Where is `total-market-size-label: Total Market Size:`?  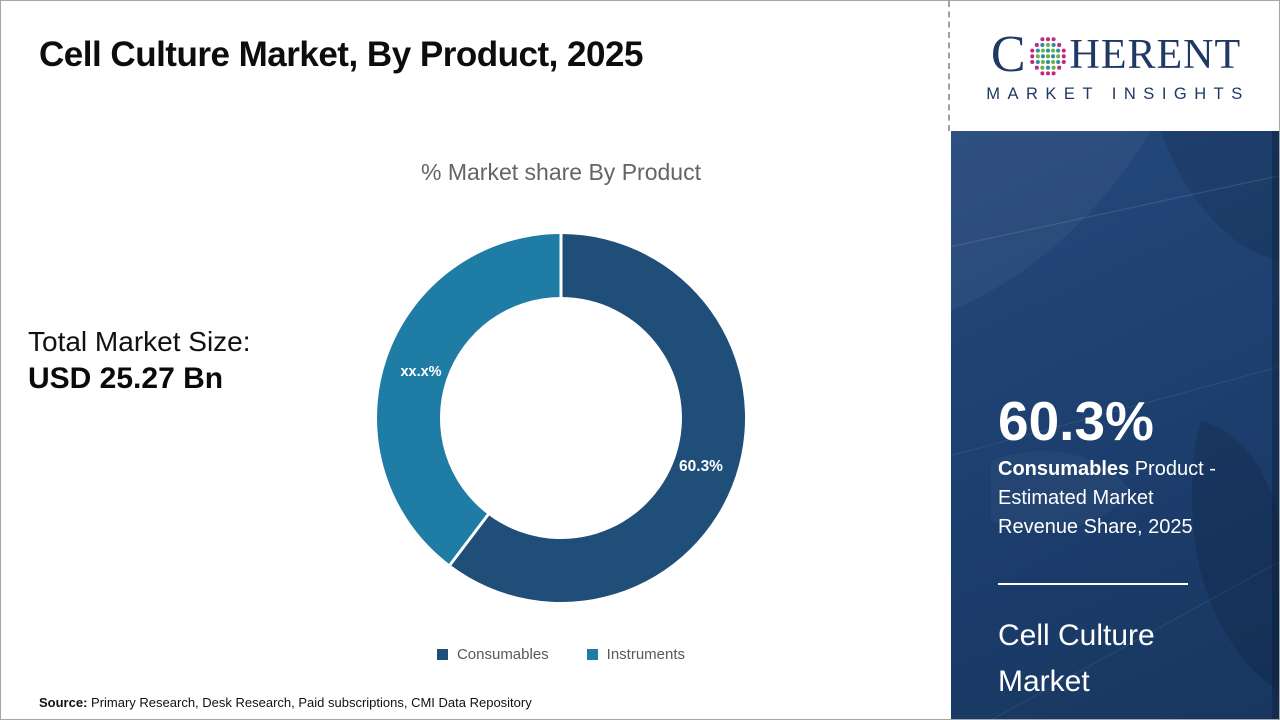
total-market-size-label: Total Market Size: is located at coordinates (139, 341).